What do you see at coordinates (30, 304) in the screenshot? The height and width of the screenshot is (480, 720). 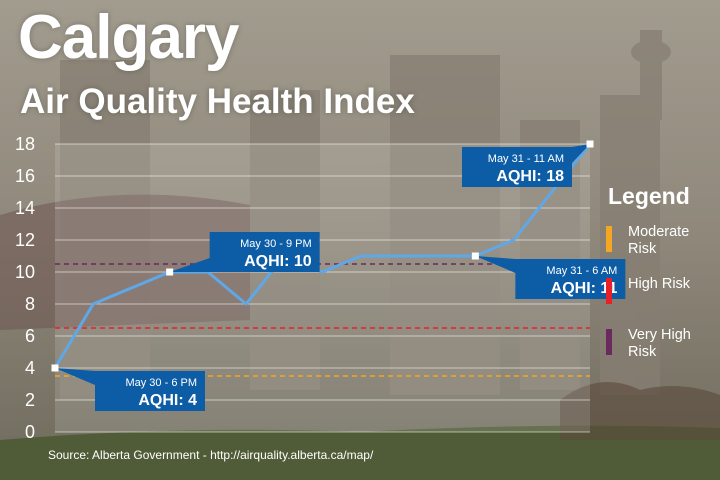 I see `y-tick-label-8: 8` at bounding box center [30, 304].